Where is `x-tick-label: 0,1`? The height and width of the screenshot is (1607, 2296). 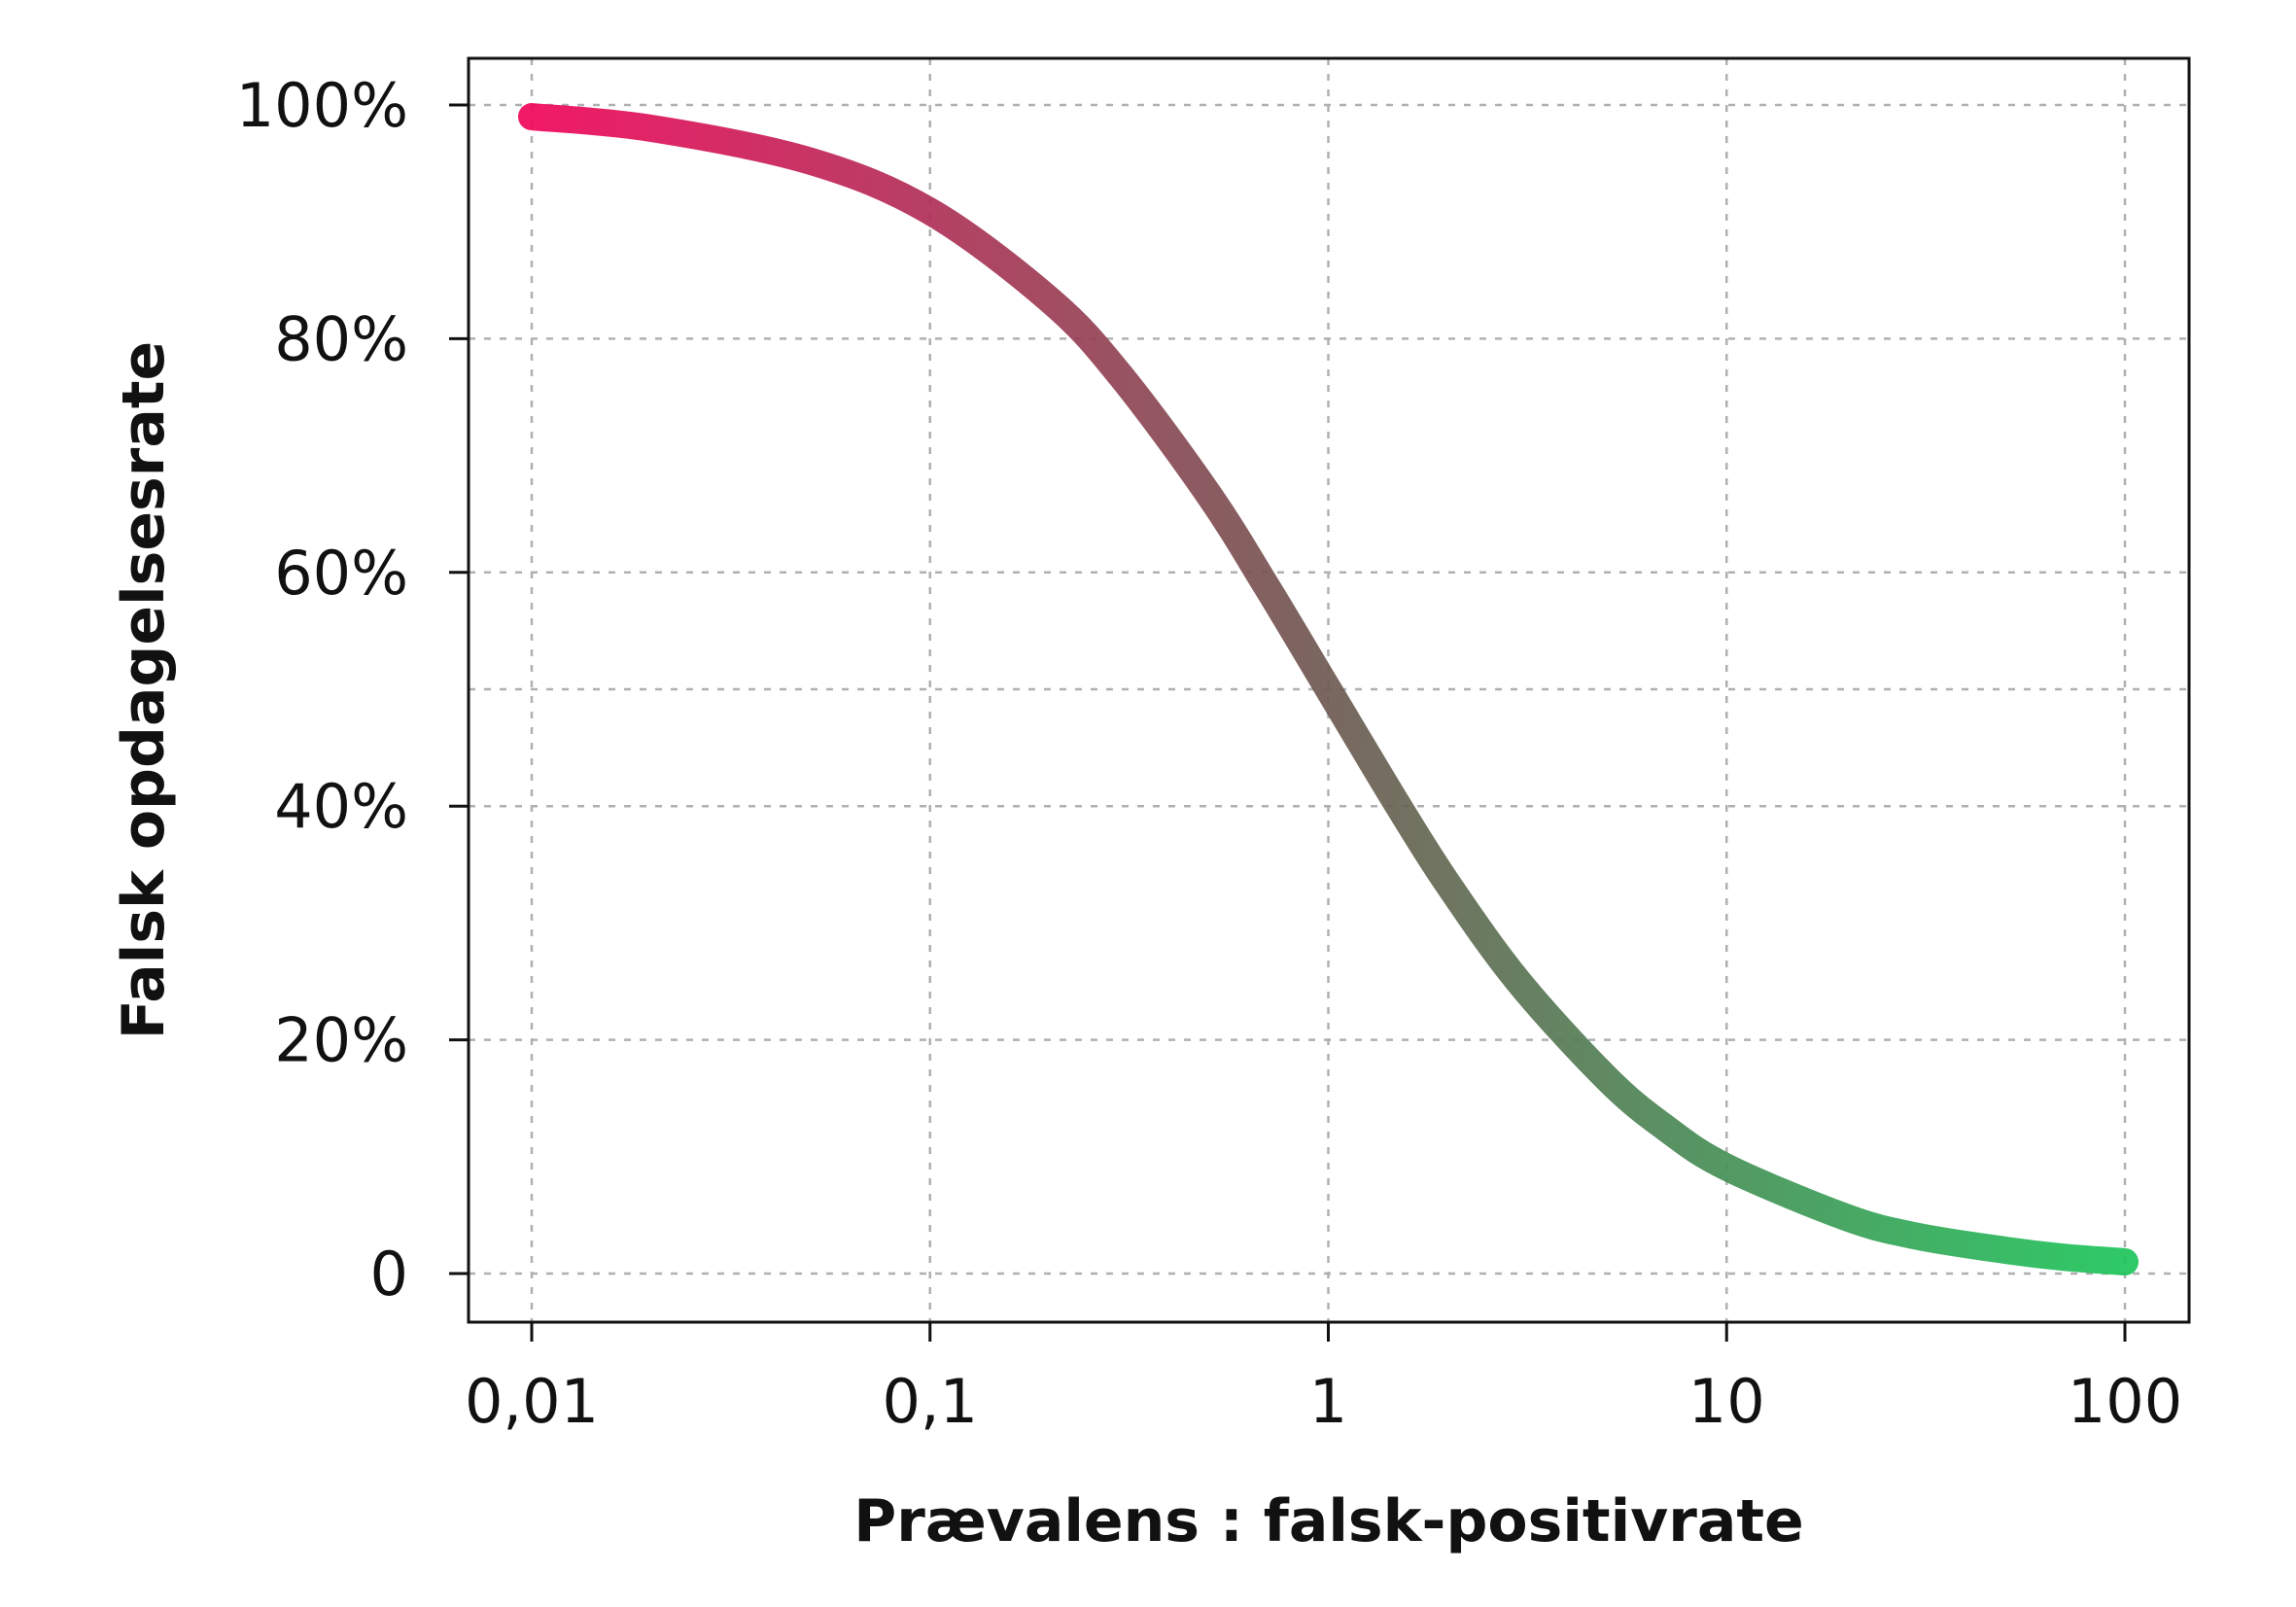
x-tick-label: 0,1 is located at coordinates (930, 1401).